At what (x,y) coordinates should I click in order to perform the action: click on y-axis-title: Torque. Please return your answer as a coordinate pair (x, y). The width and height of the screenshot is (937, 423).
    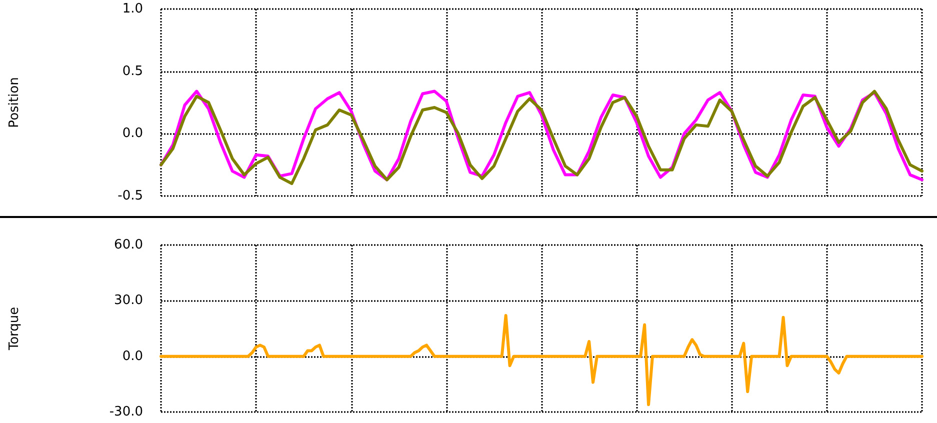
    Looking at the image, I should click on (14, 329).